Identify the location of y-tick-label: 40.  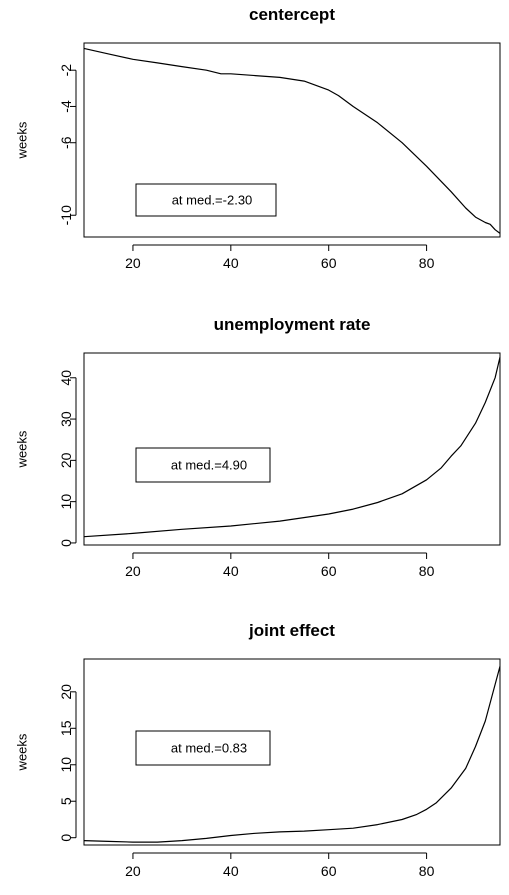
(66, 378).